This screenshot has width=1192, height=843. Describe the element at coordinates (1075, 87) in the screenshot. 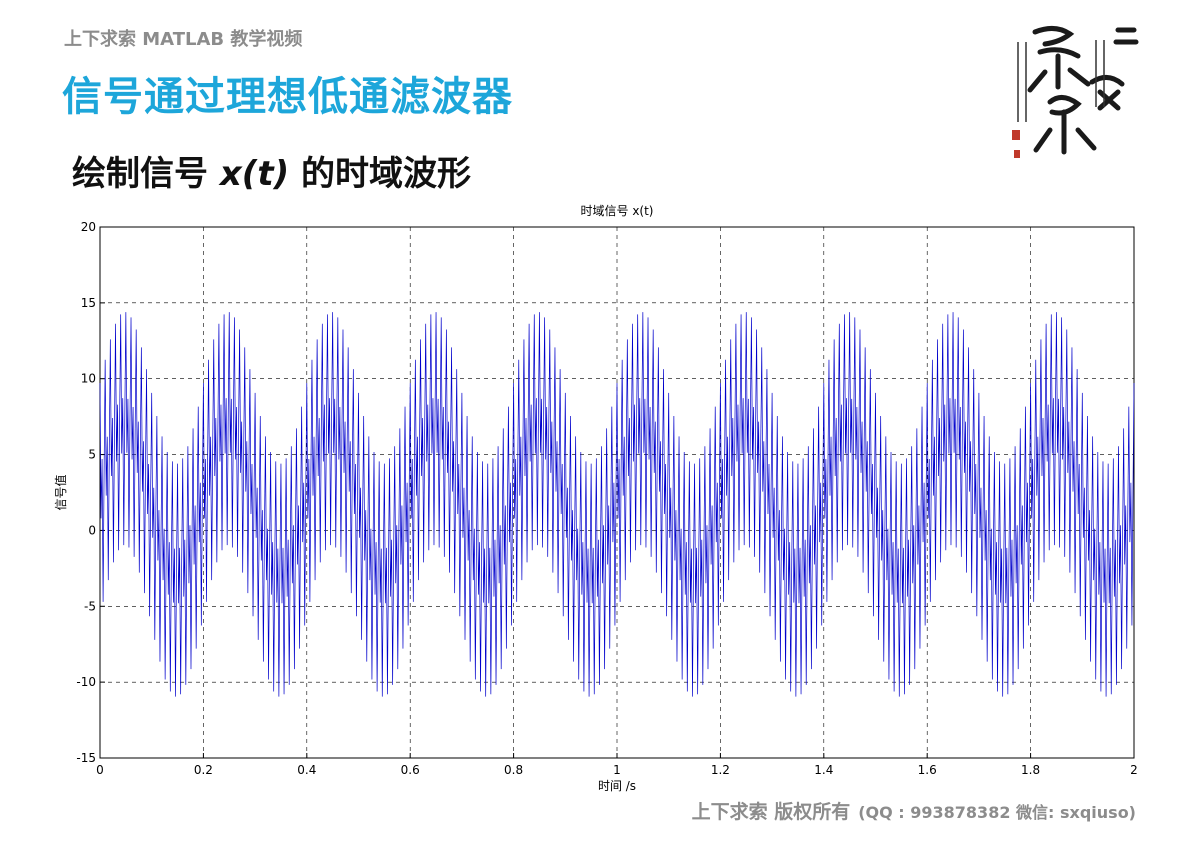

I see `calligraphy-seal-icon` at that location.